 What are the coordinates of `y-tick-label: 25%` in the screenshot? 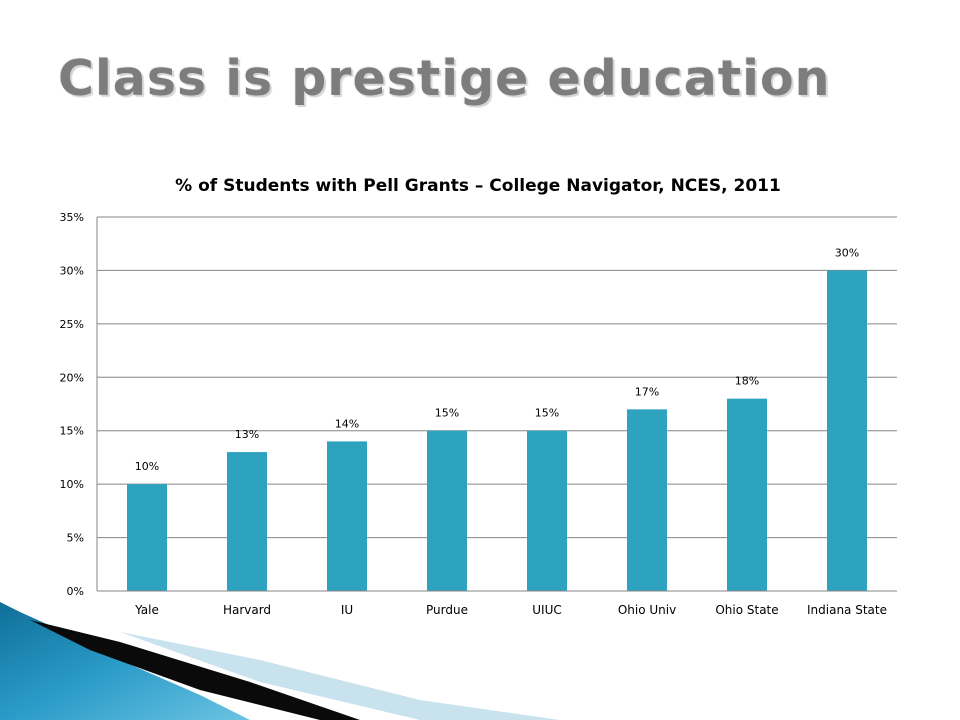 It's located at (72, 324).